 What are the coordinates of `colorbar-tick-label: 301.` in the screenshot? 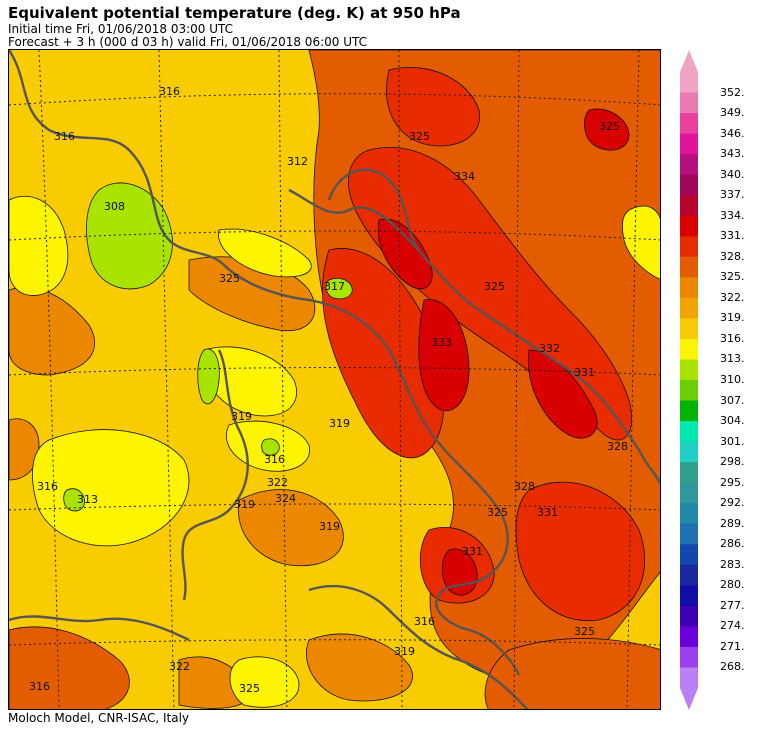 It's located at (732, 441).